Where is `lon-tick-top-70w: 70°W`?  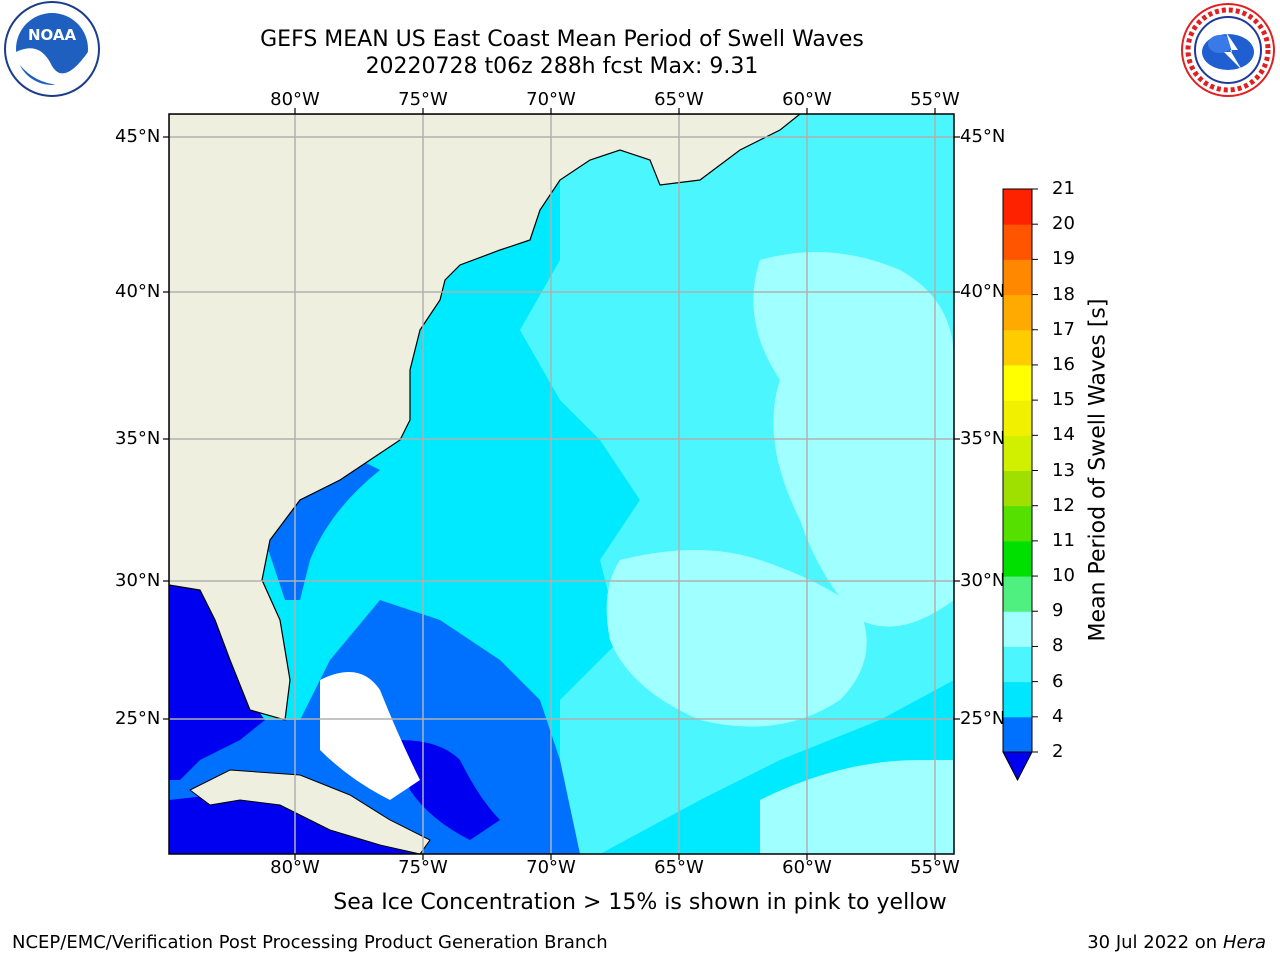
lon-tick-top-70w: 70°W is located at coordinates (551, 99).